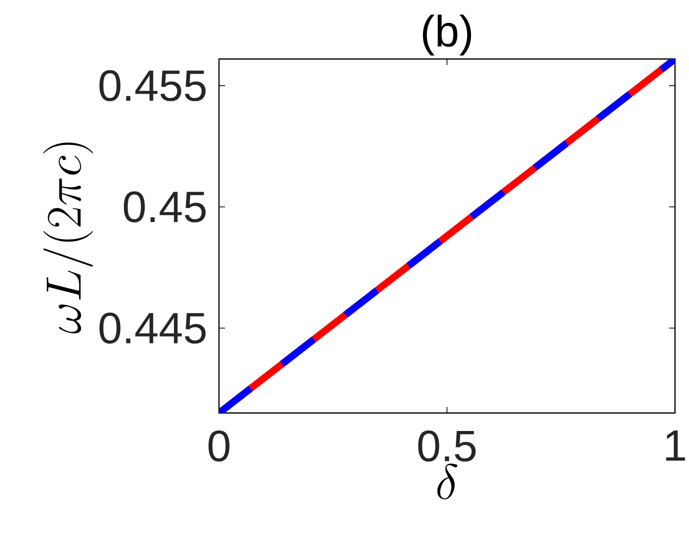 This screenshot has width=689, height=544. I want to click on x-tick-label: 0.5, so click(447, 446).